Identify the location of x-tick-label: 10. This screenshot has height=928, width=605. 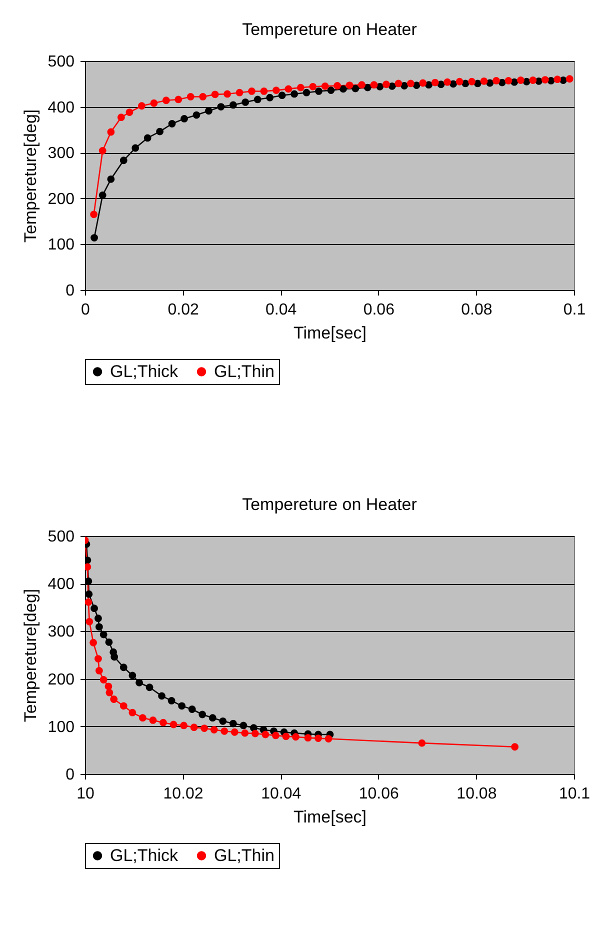
(85, 794).